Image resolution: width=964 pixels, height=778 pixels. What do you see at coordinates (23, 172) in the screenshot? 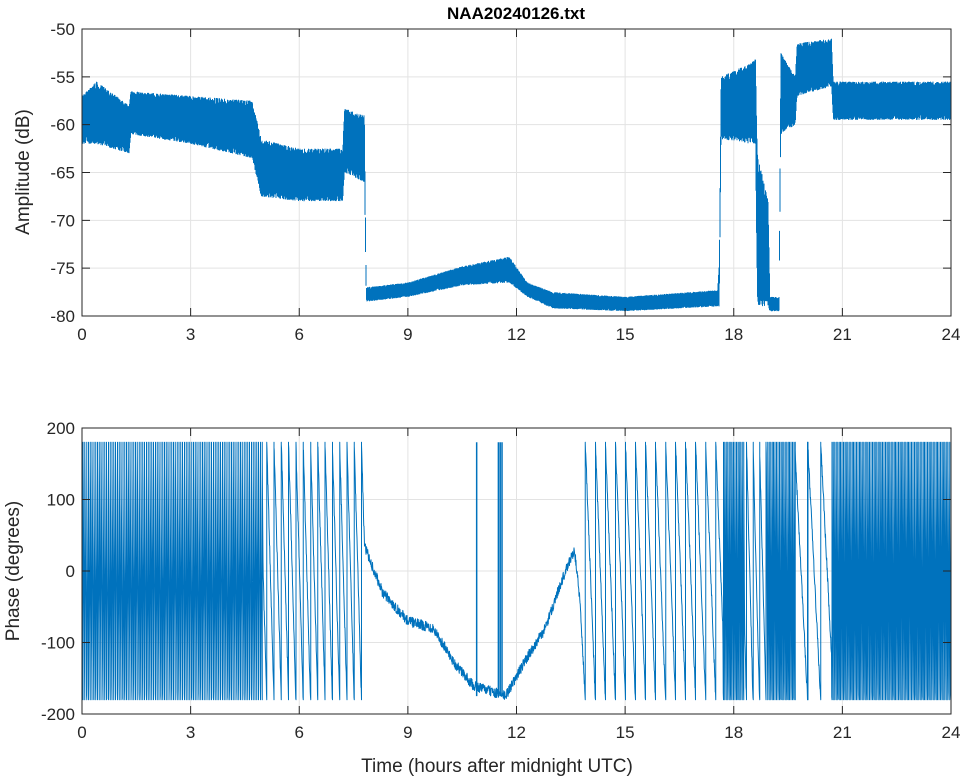
I see `amplitude-y-label: Amplitude (dB)` at bounding box center [23, 172].